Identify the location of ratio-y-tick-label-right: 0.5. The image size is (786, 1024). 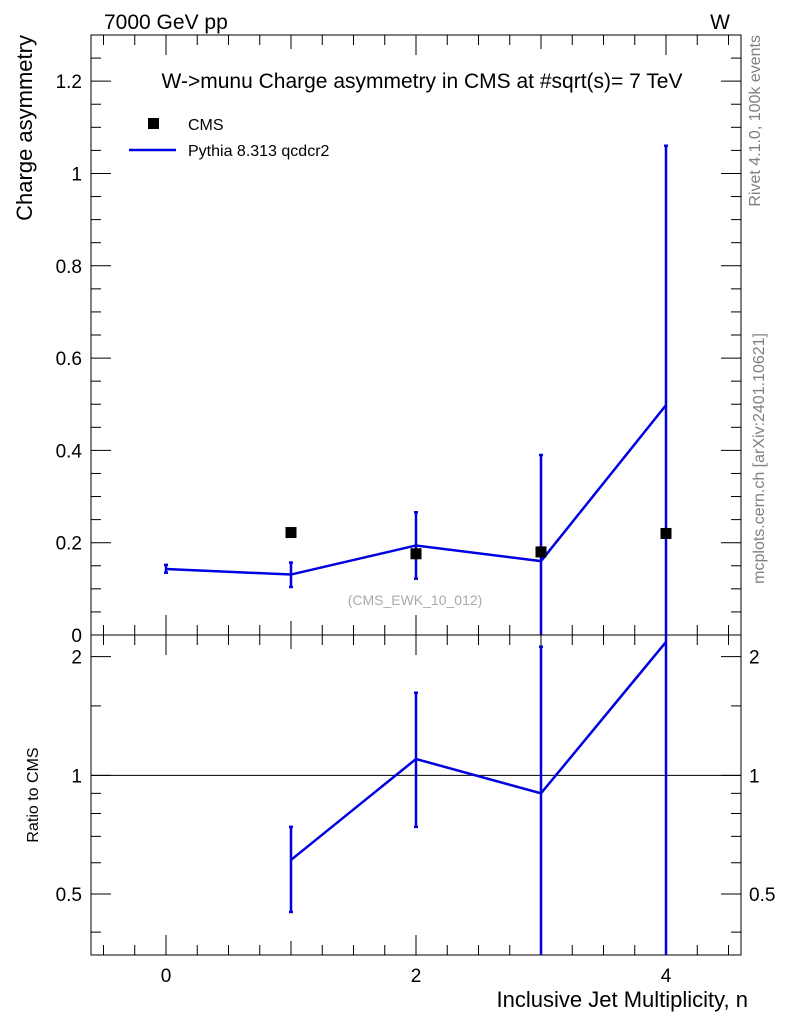
(762, 895).